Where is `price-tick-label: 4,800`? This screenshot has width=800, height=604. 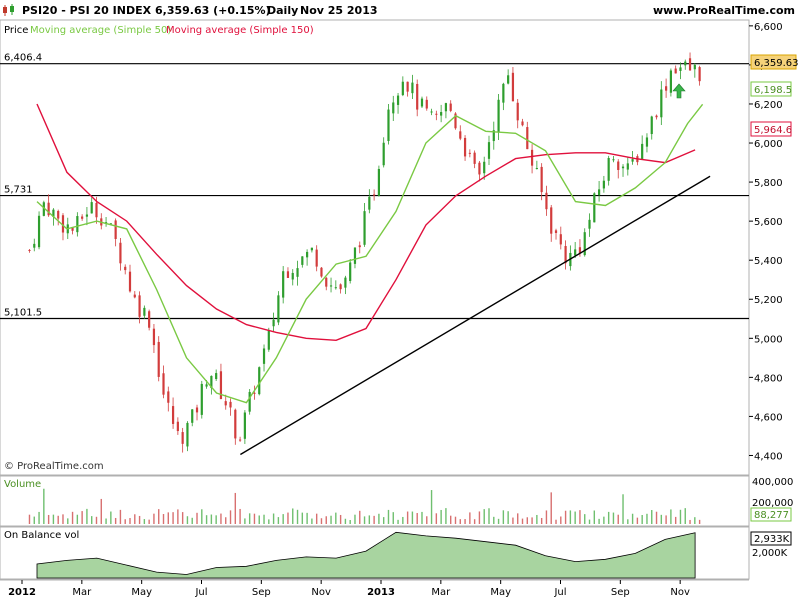 price-tick-label: 4,800 is located at coordinates (768, 378).